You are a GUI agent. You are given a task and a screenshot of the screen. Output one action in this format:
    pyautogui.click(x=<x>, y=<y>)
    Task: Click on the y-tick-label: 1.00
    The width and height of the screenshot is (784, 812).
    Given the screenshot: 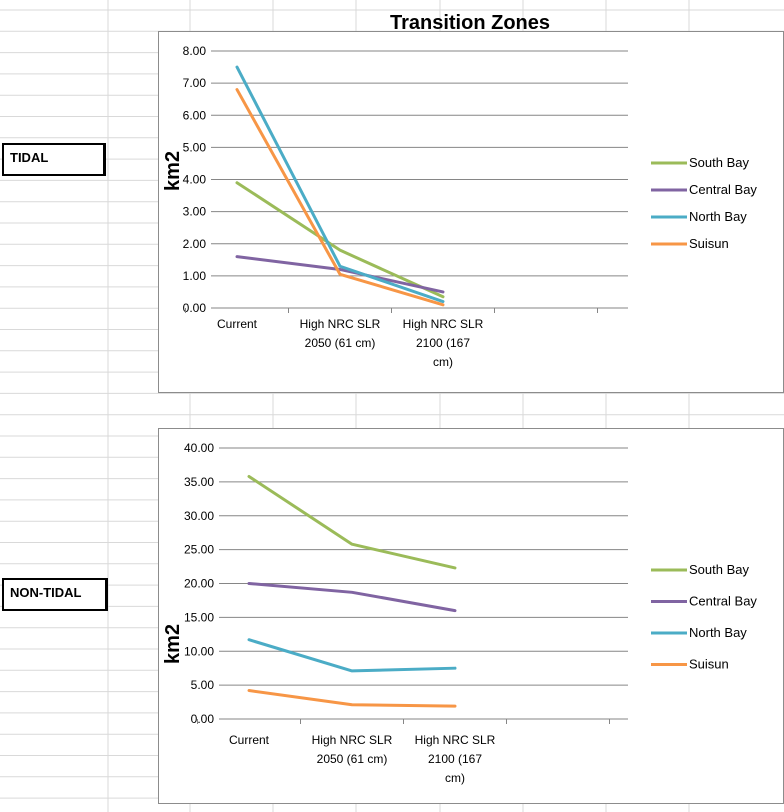 What is the action you would take?
    pyautogui.click(x=195, y=276)
    